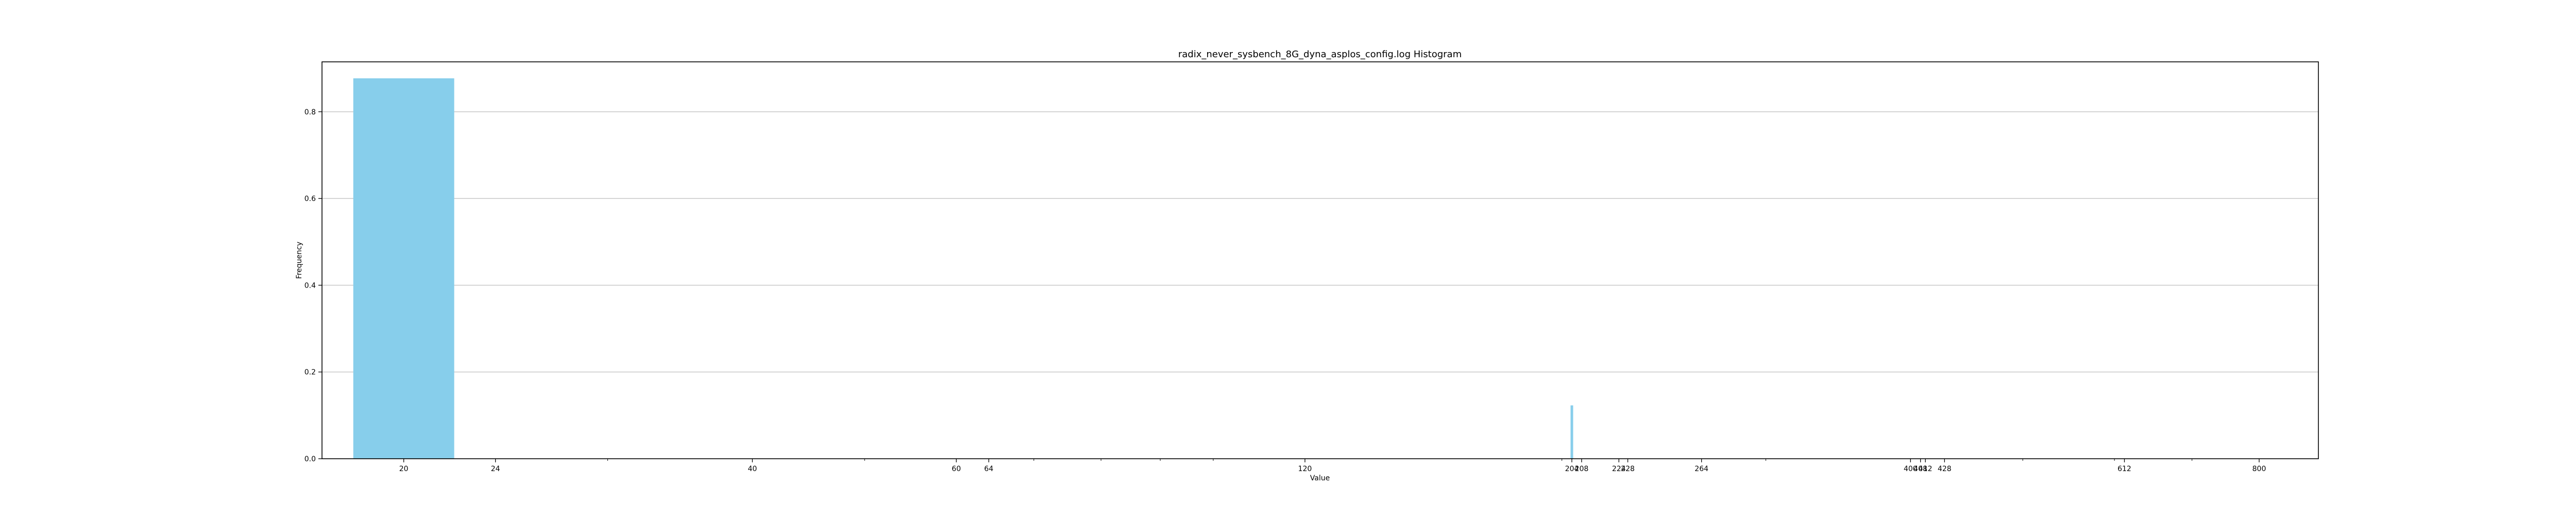 The height and width of the screenshot is (518, 2576). I want to click on x-tick-label: 428, so click(1945, 469).